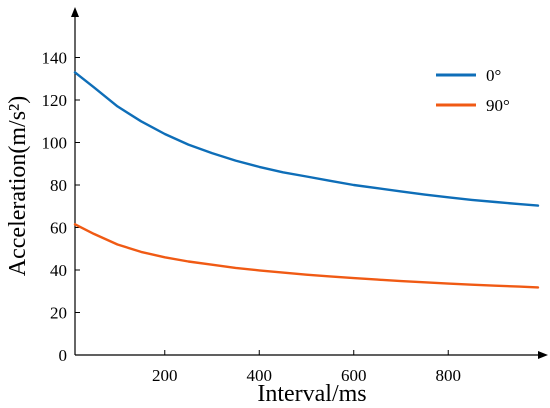 The height and width of the screenshot is (408, 550). I want to click on legend-label: 90°, so click(498, 105).